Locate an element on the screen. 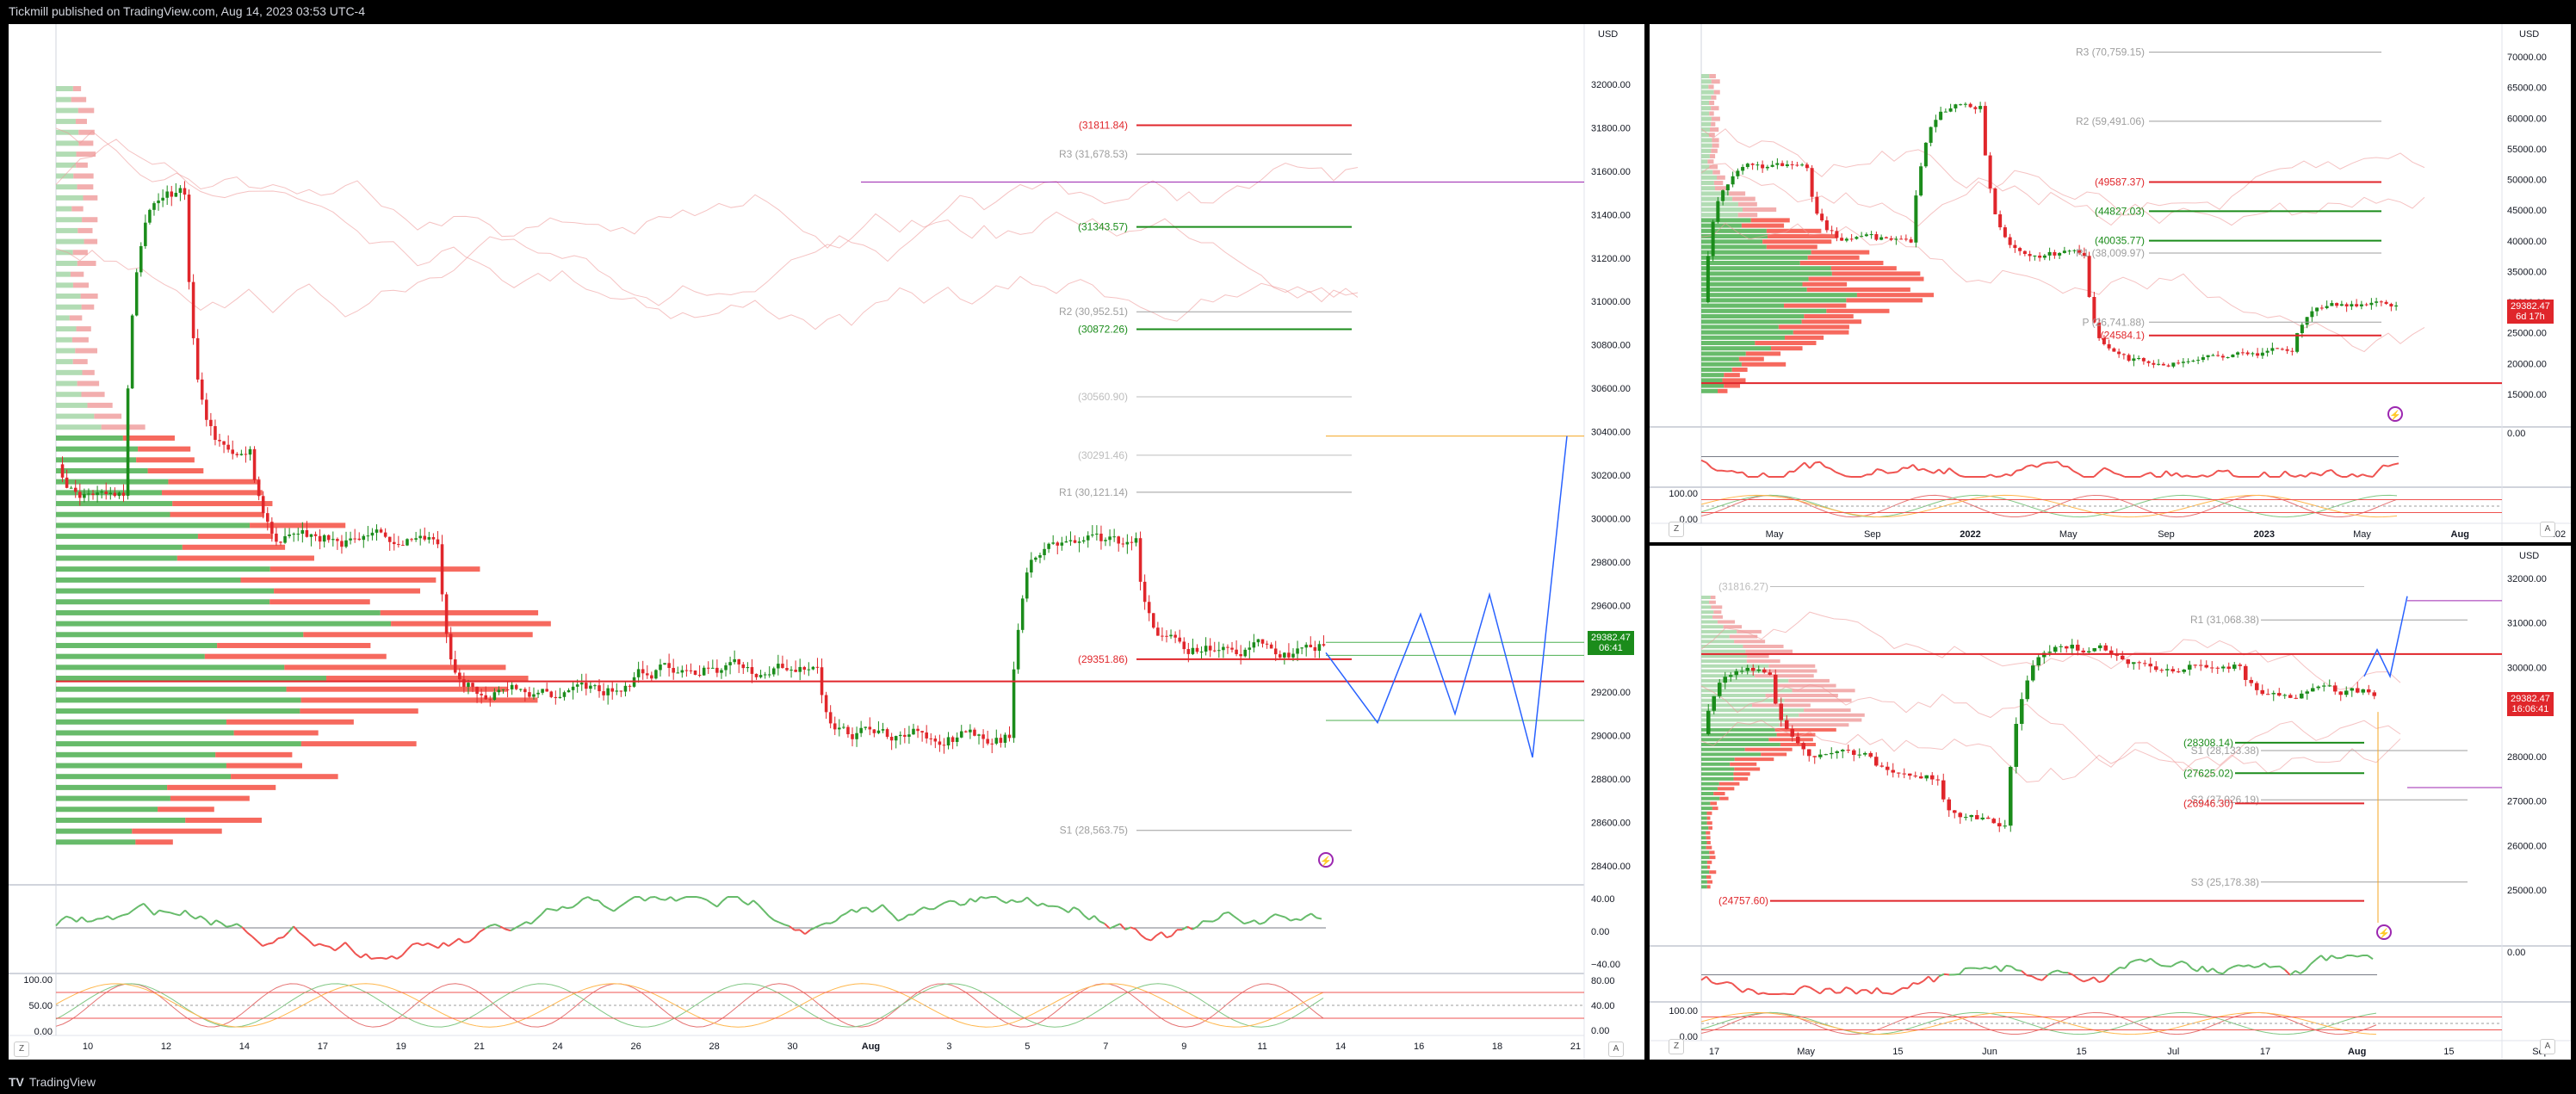 The image size is (2576, 1094). x-tick-label: Sep is located at coordinates (1873, 534).